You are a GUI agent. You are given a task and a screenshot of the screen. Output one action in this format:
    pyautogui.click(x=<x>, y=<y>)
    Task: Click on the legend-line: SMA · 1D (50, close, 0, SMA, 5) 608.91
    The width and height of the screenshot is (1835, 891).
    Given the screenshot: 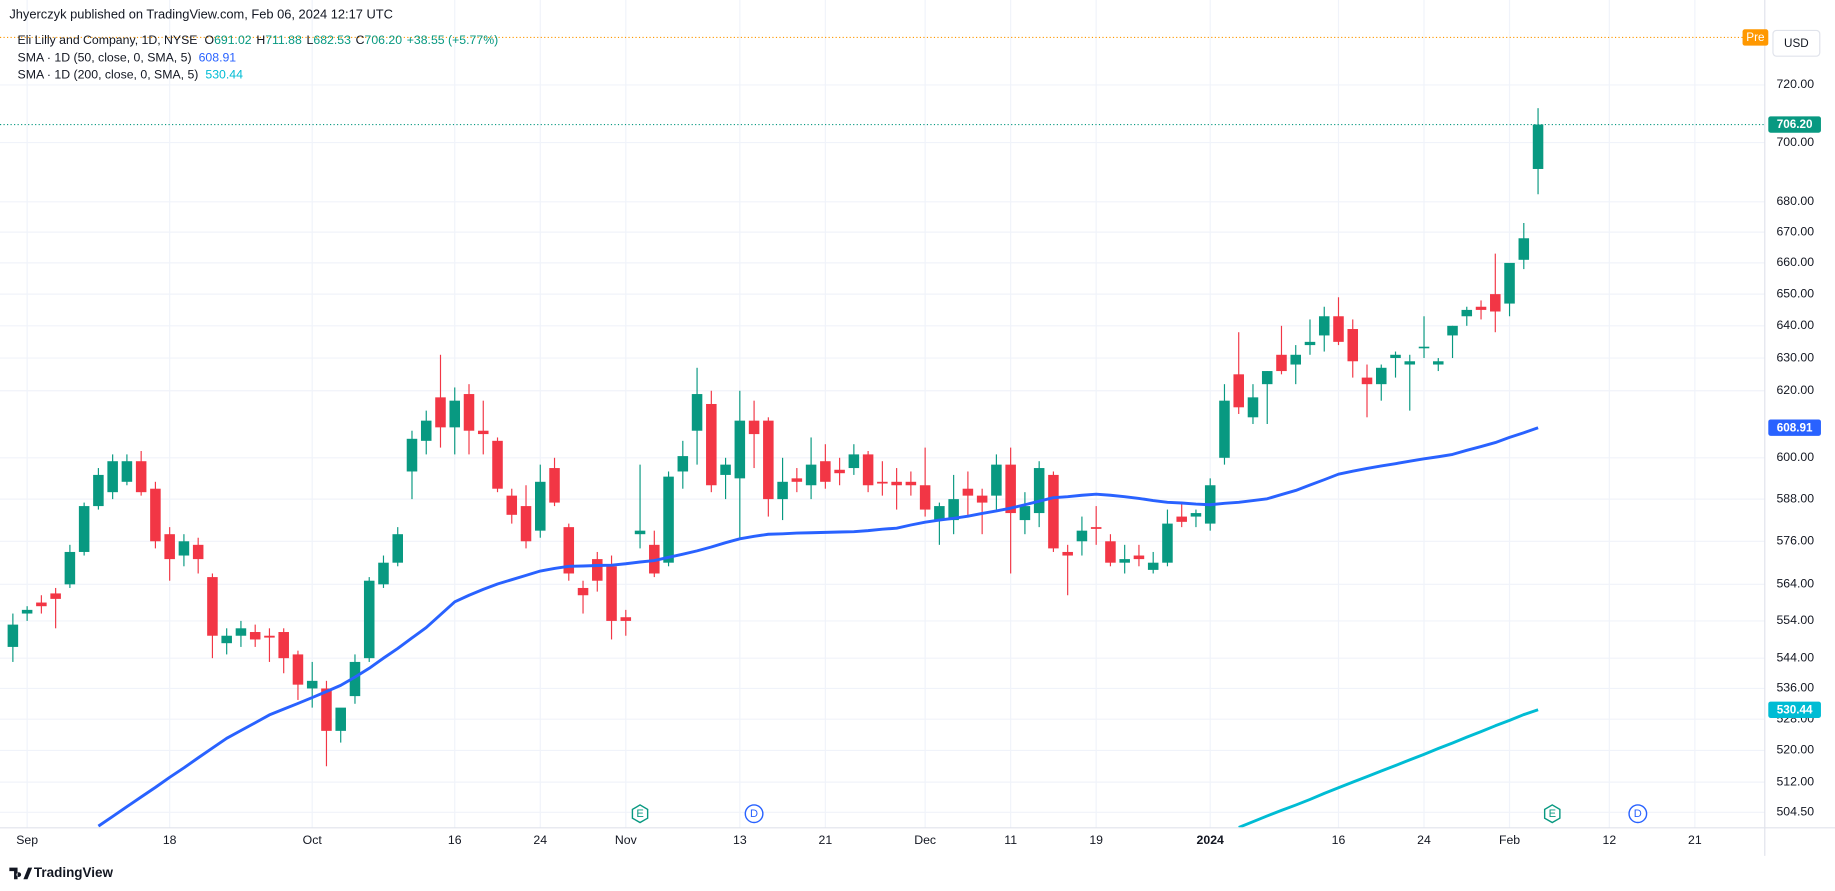 What is the action you would take?
    pyautogui.click(x=127, y=58)
    